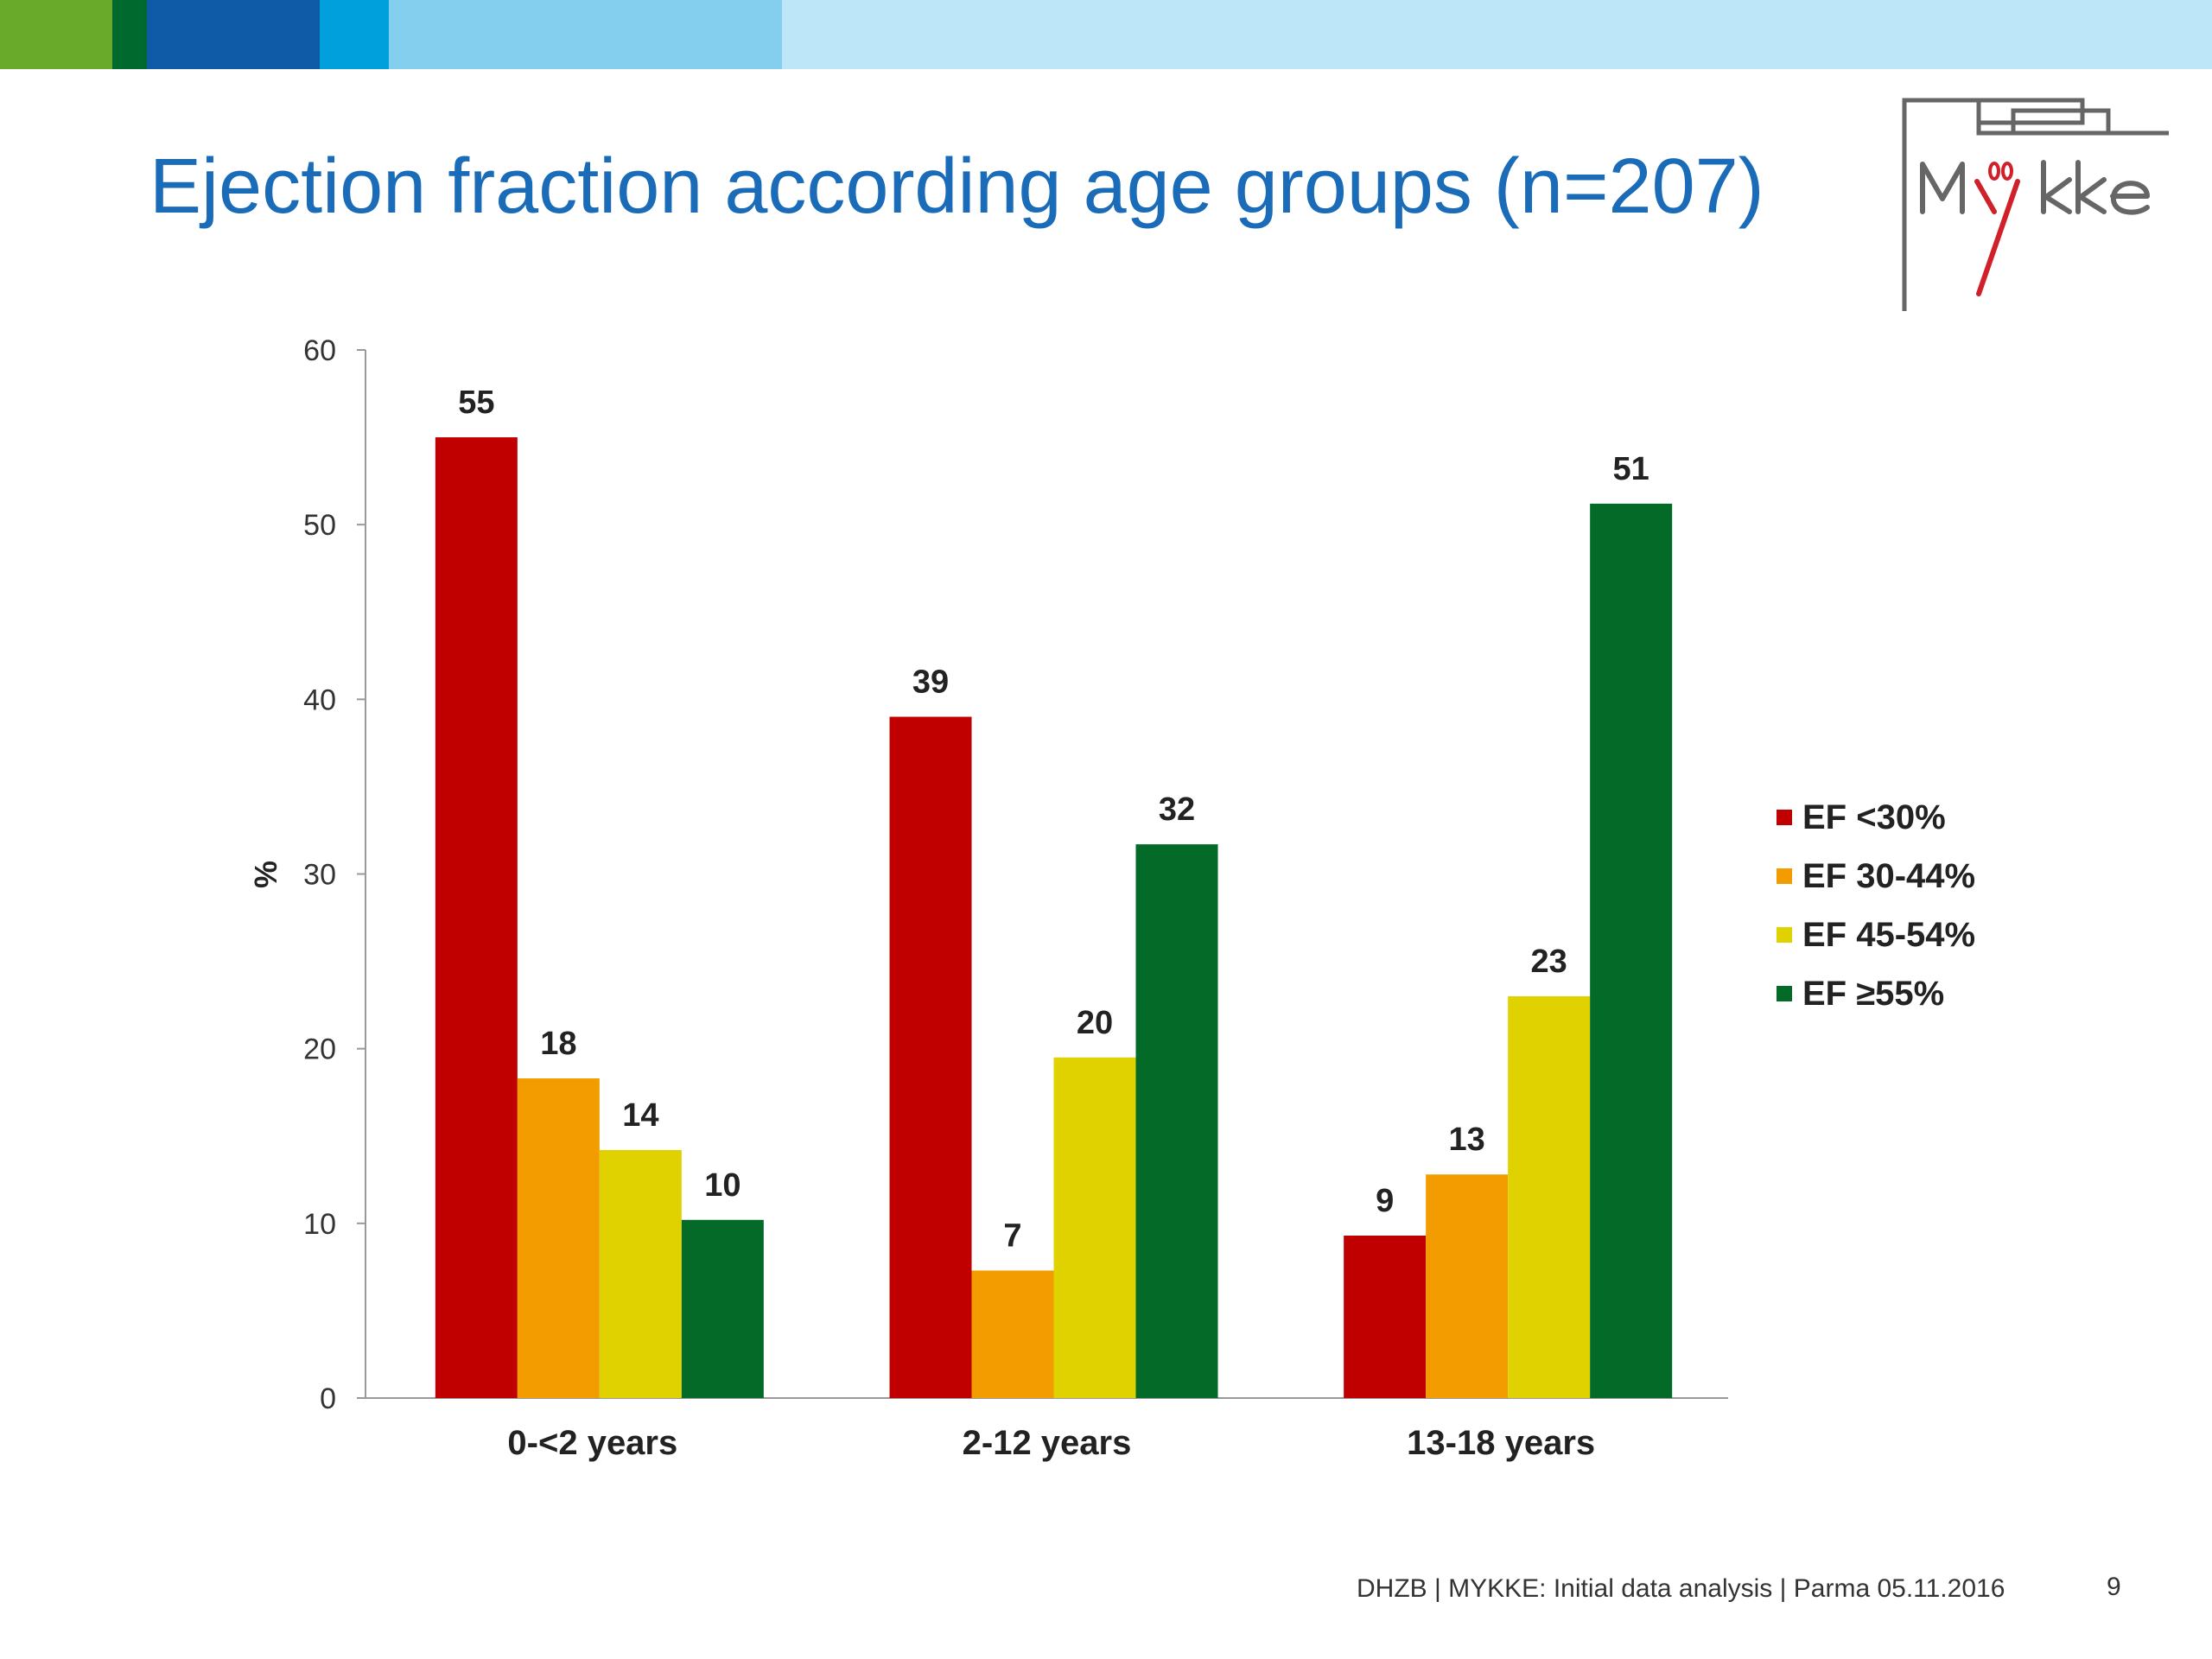 This screenshot has height=1659, width=2212. Describe the element at coordinates (1385, 1201) in the screenshot. I see `bar-value-label: 9` at that location.